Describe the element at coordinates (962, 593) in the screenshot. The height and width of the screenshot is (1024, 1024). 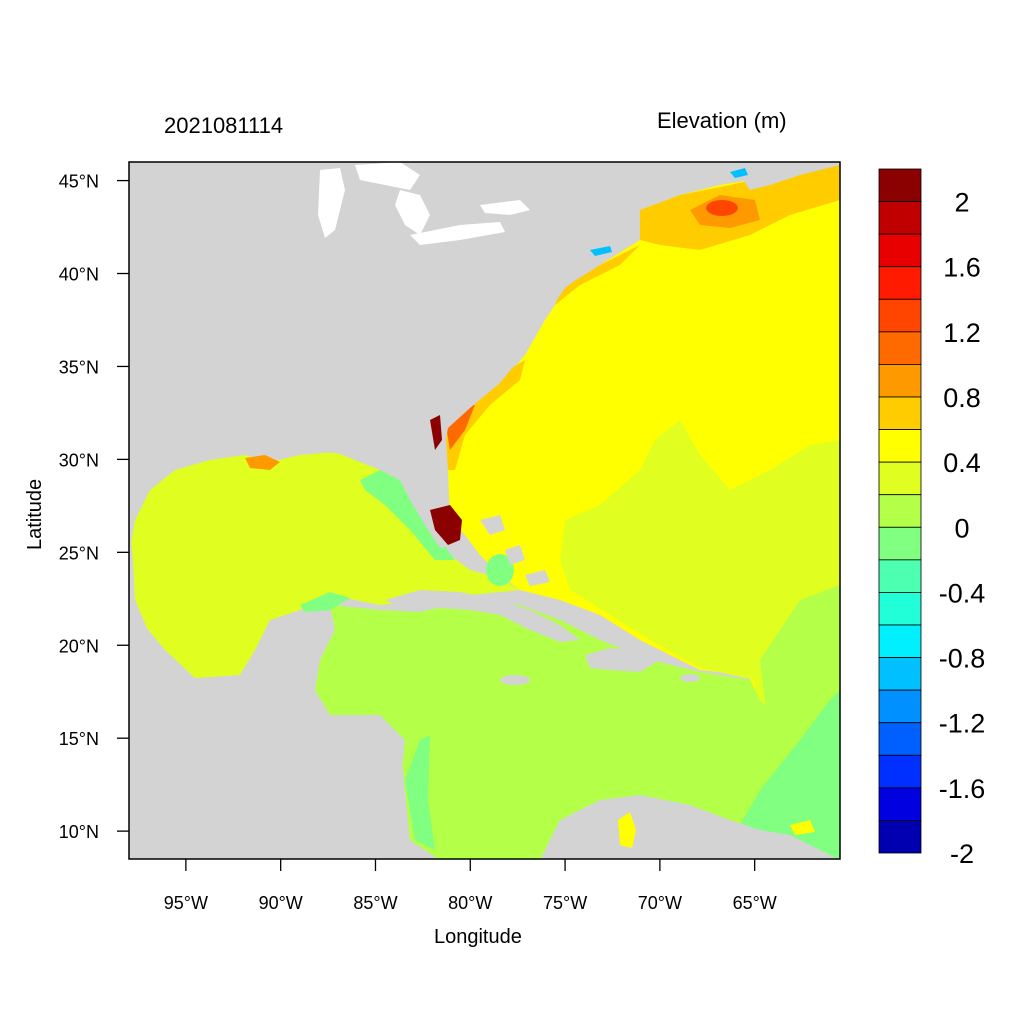
I see `colorbar-label: -0.4` at that location.